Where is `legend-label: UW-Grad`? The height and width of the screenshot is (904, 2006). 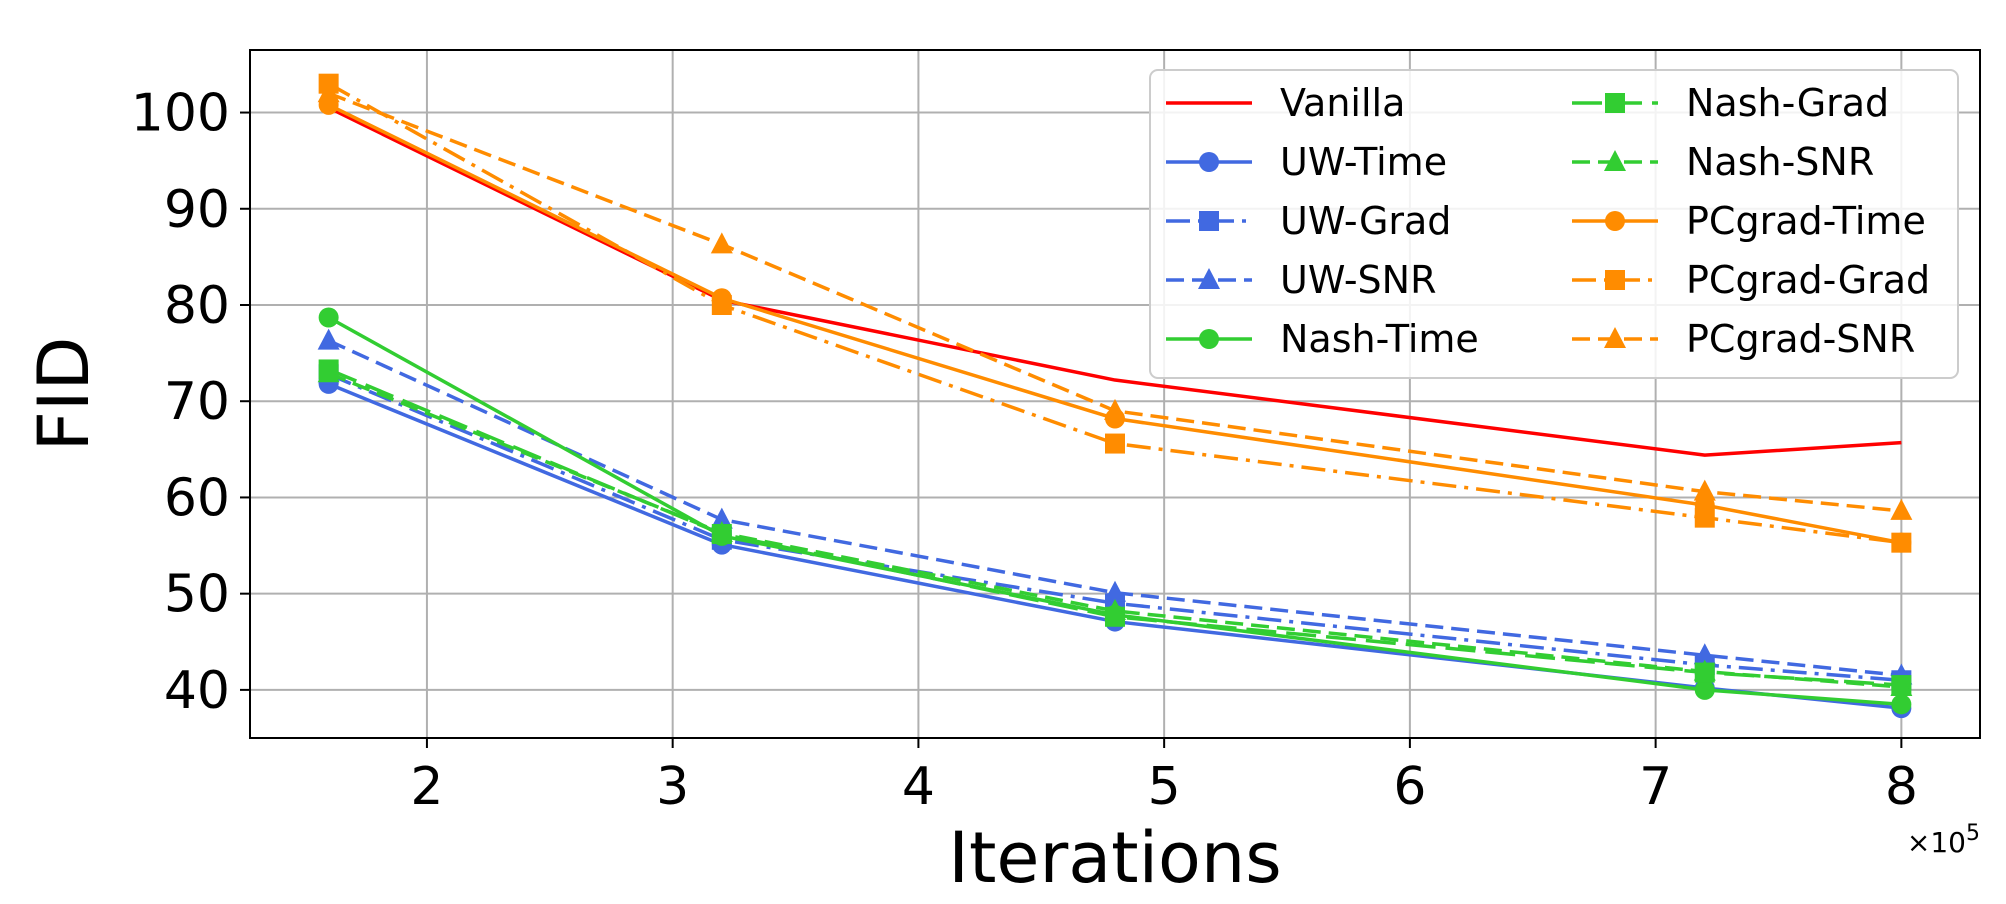
legend-label: UW-Grad is located at coordinates (1365, 221).